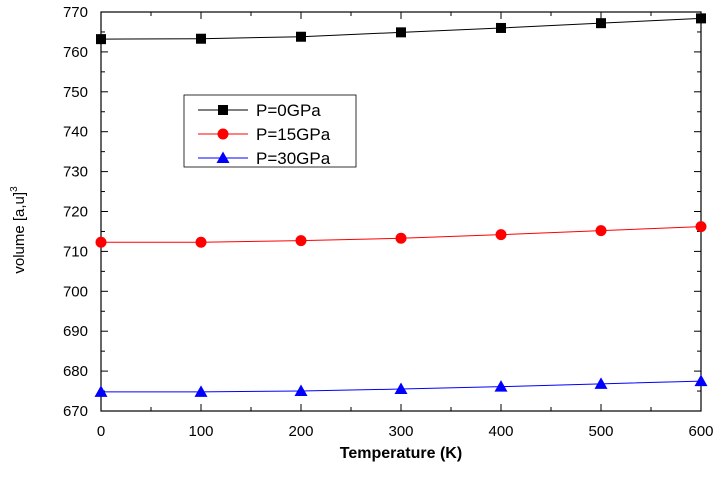 The width and height of the screenshot is (720, 491). I want to click on y-tick-label: 690, so click(75, 331).